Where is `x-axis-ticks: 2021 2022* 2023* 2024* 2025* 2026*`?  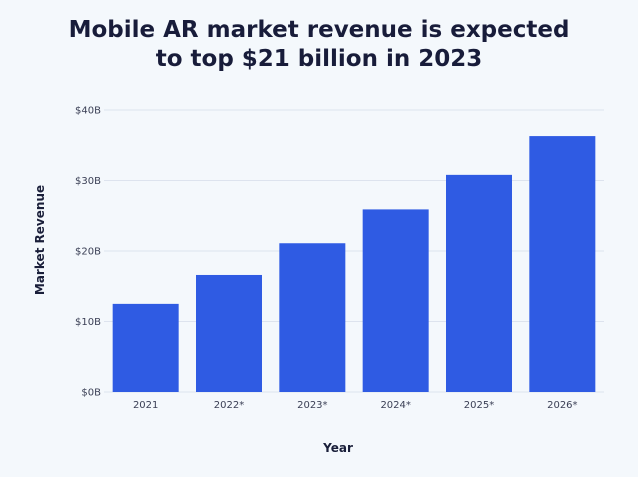
x-axis-ticks: 2021 2022* 2023* 2024* 2025* 2026* is located at coordinates (355, 405).